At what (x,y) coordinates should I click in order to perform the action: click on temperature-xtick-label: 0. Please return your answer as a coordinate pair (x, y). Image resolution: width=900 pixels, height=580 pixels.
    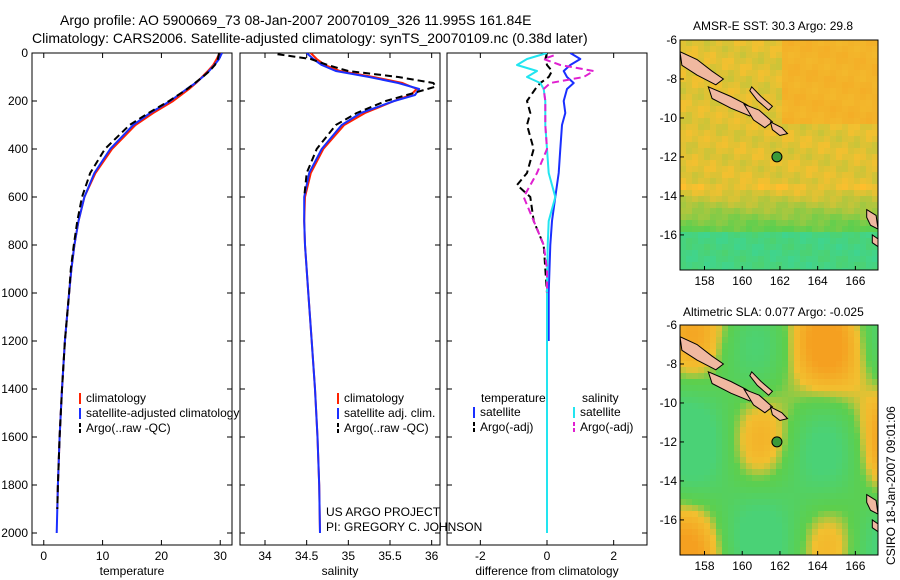
    Looking at the image, I should click on (43, 556).